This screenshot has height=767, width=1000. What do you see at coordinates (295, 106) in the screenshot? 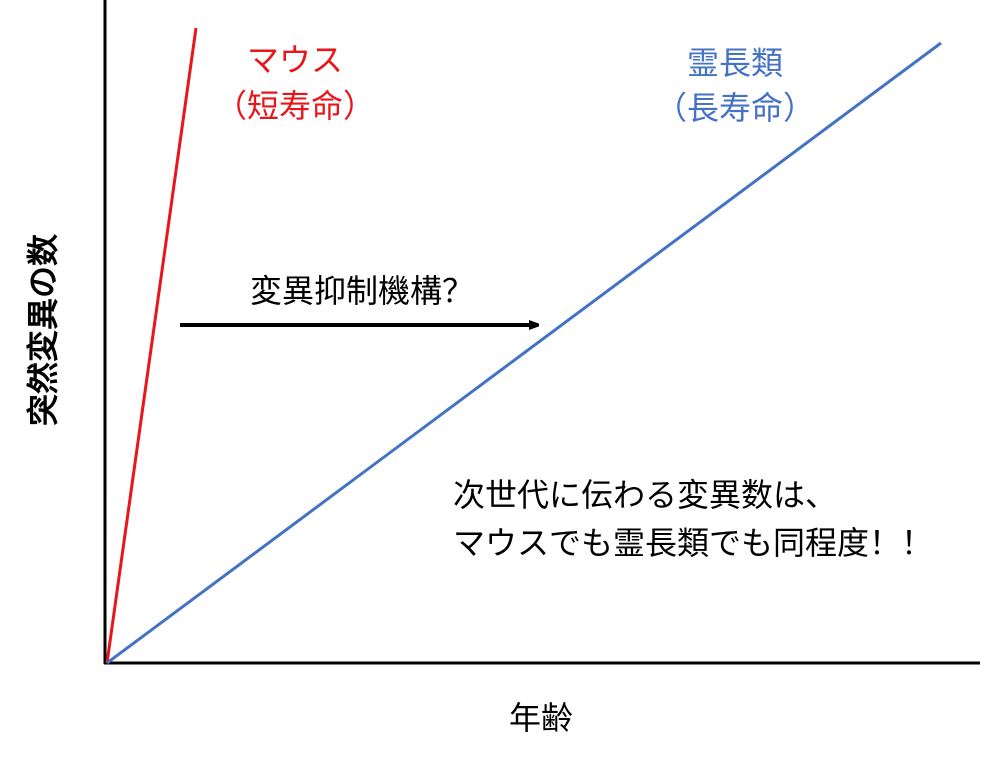
I see `line-label: （短寿命）` at bounding box center [295, 106].